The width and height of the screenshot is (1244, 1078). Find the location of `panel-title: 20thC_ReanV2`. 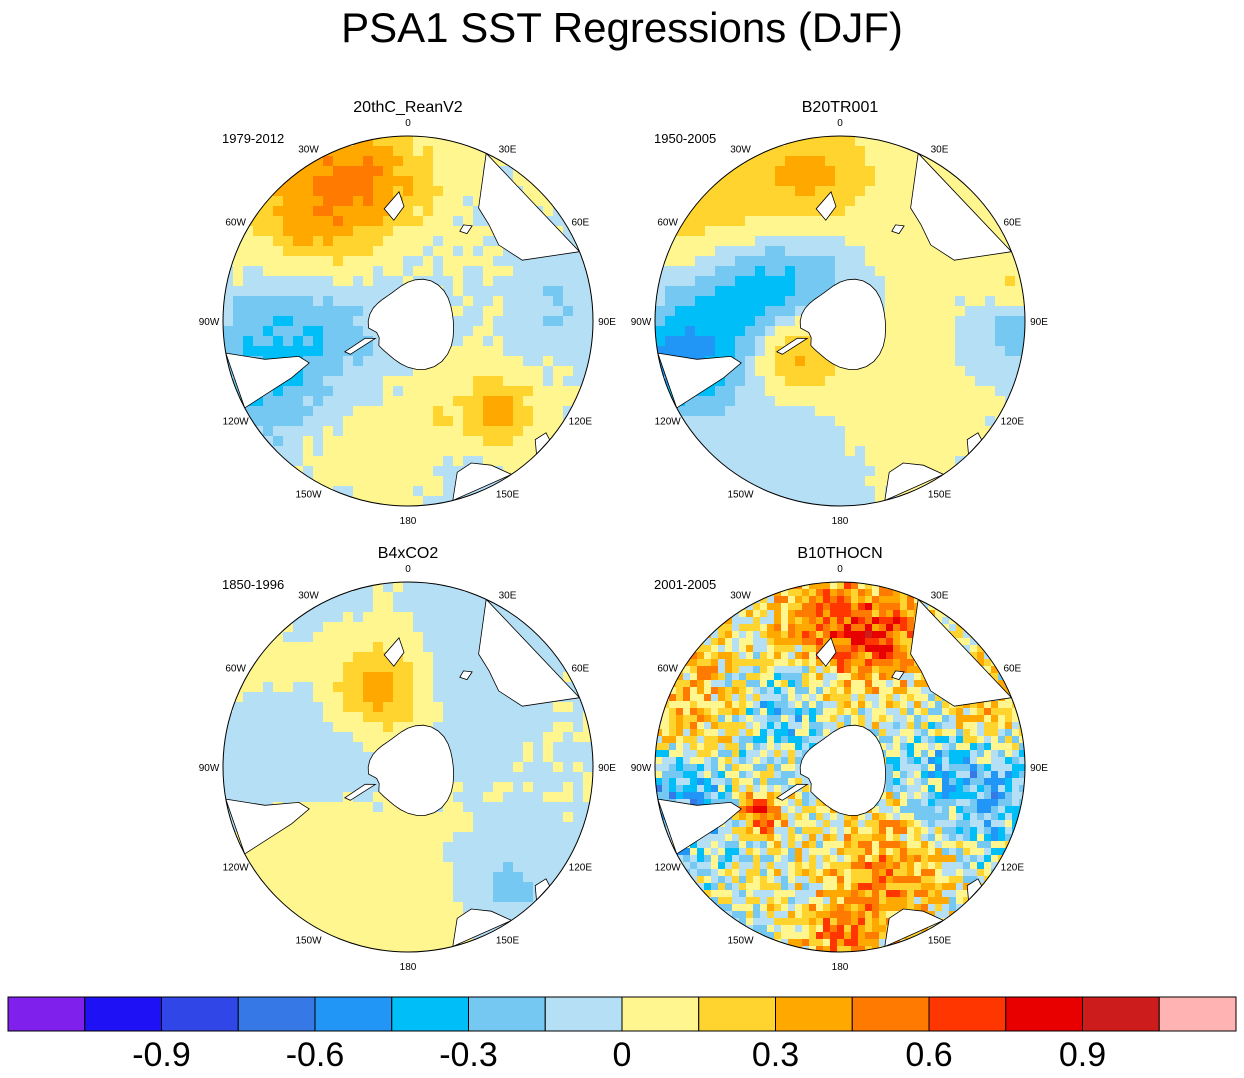

panel-title: 20thC_ReanV2 is located at coordinates (408, 107).